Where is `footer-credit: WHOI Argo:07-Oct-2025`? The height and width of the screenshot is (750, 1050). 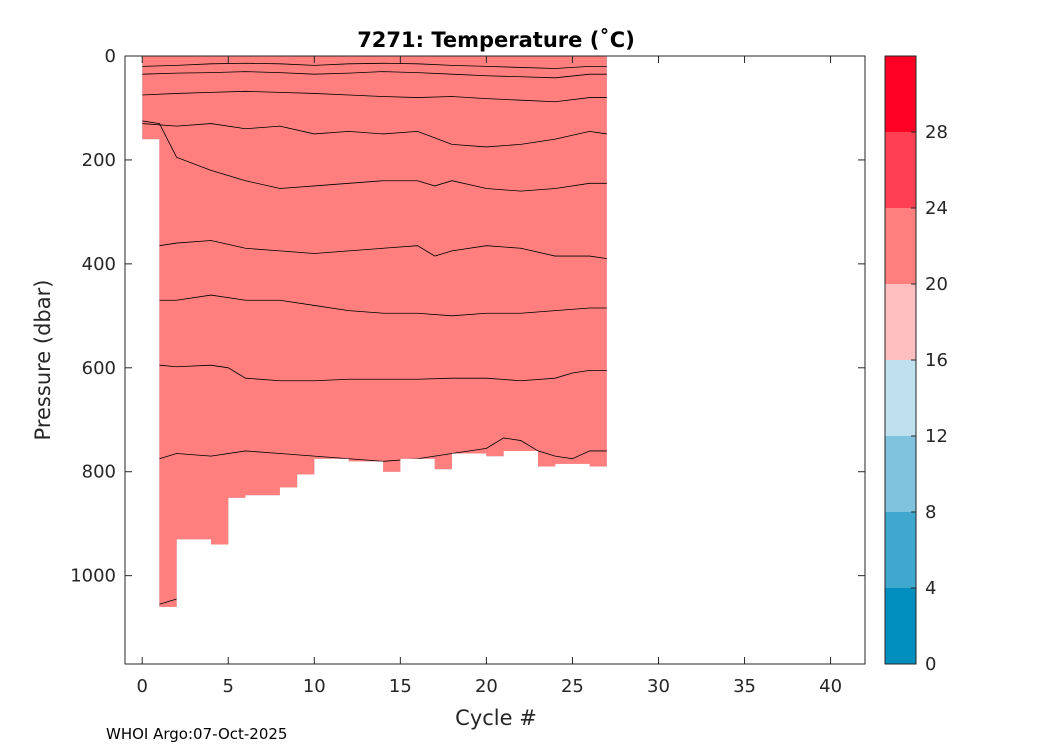
footer-credit: WHOI Argo:07-Oct-2025 is located at coordinates (197, 734).